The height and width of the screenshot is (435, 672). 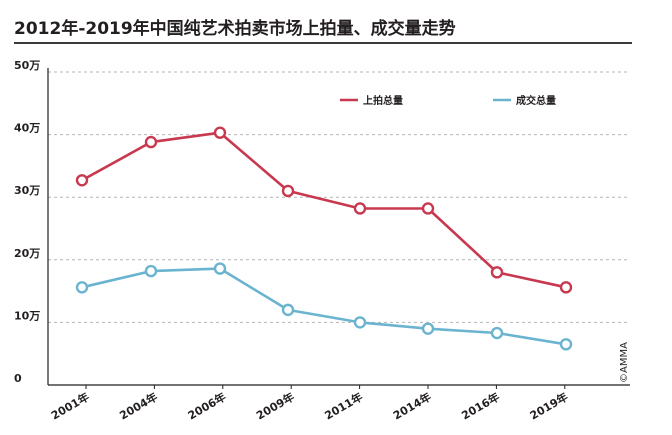 I want to click on legend-label: 上拍总量, so click(x=383, y=100).